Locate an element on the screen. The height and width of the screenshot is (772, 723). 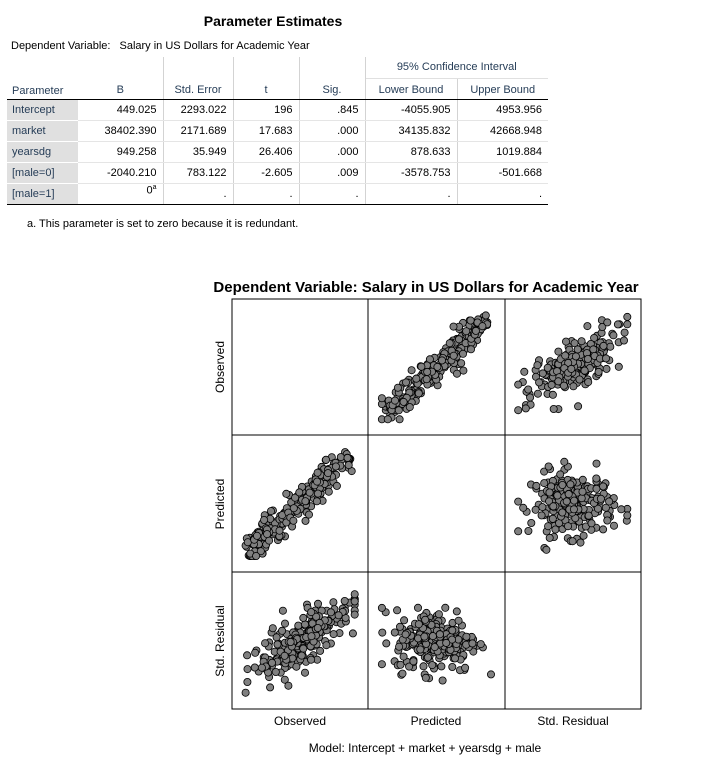
cell-std-error: 2293.022 is located at coordinates (198, 110).